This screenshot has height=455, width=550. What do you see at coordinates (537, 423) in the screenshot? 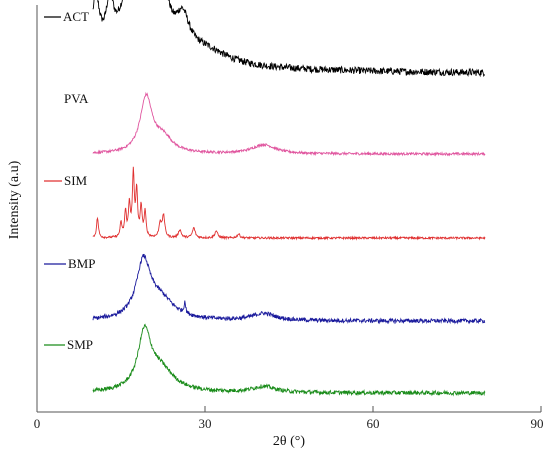
I see `x-tick-label: 90` at bounding box center [537, 423].